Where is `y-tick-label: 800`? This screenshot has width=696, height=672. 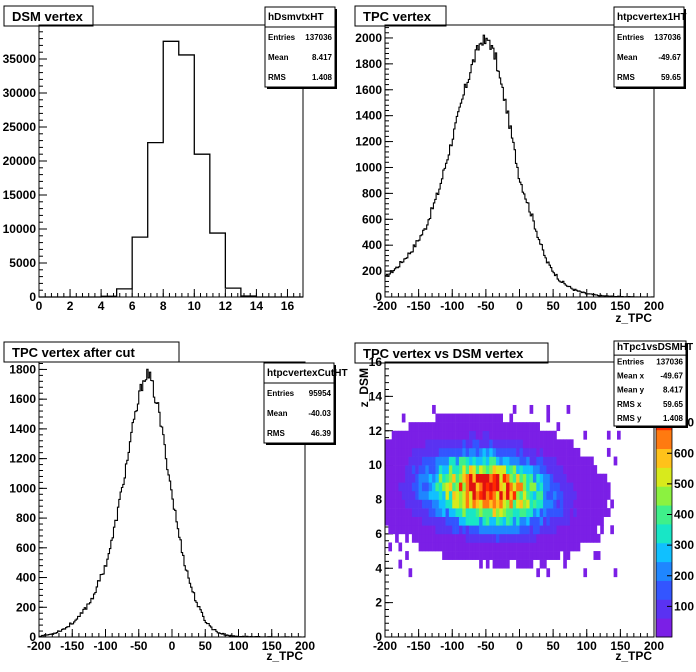 y-tick-label: 800 is located at coordinates (372, 193).